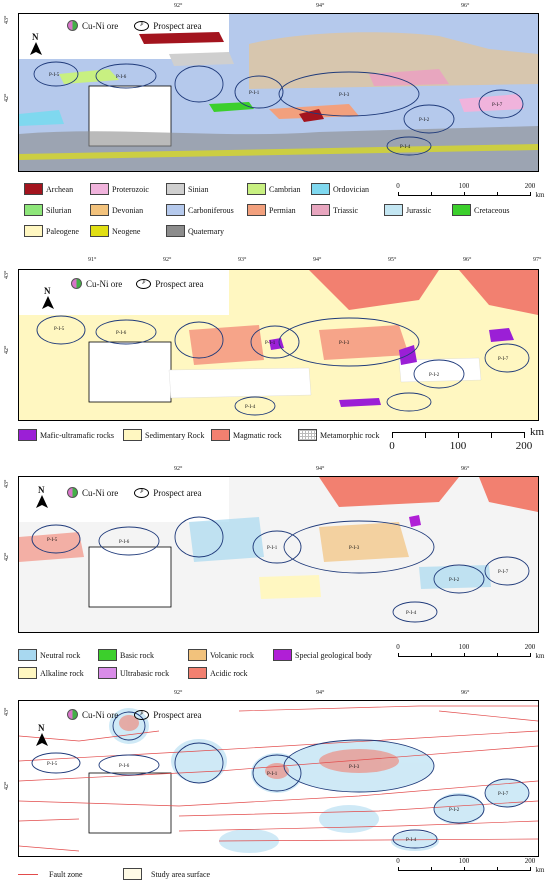 This screenshot has height=885, width=550. What do you see at coordinates (221, 655) in the screenshot?
I see `legend-item: Volcanic rock` at bounding box center [221, 655].